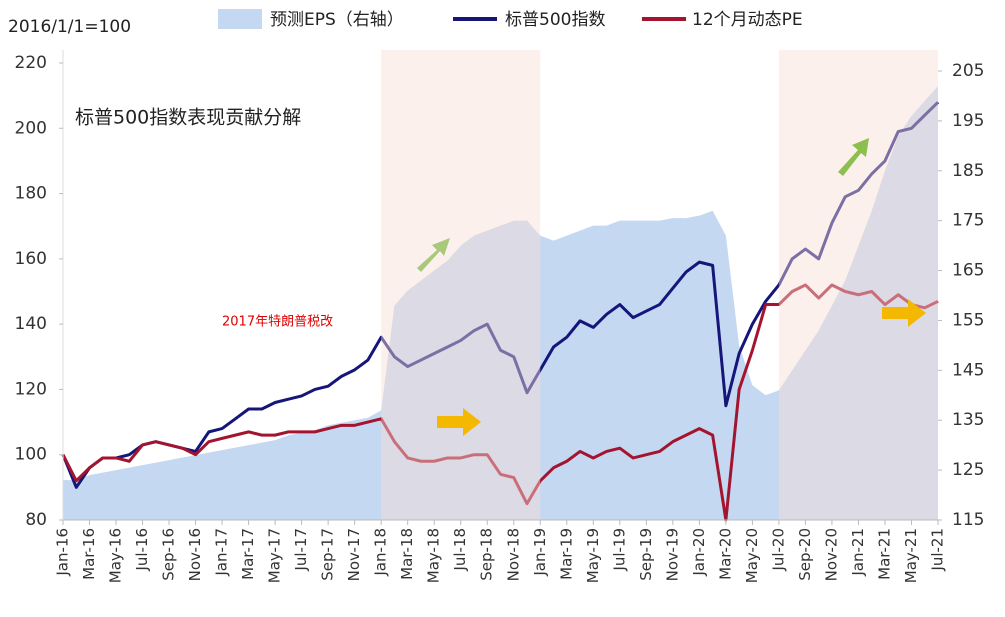 The image size is (1005, 617). What do you see at coordinates (31, 324) in the screenshot?
I see `y-tick-label: 140` at bounding box center [31, 324].